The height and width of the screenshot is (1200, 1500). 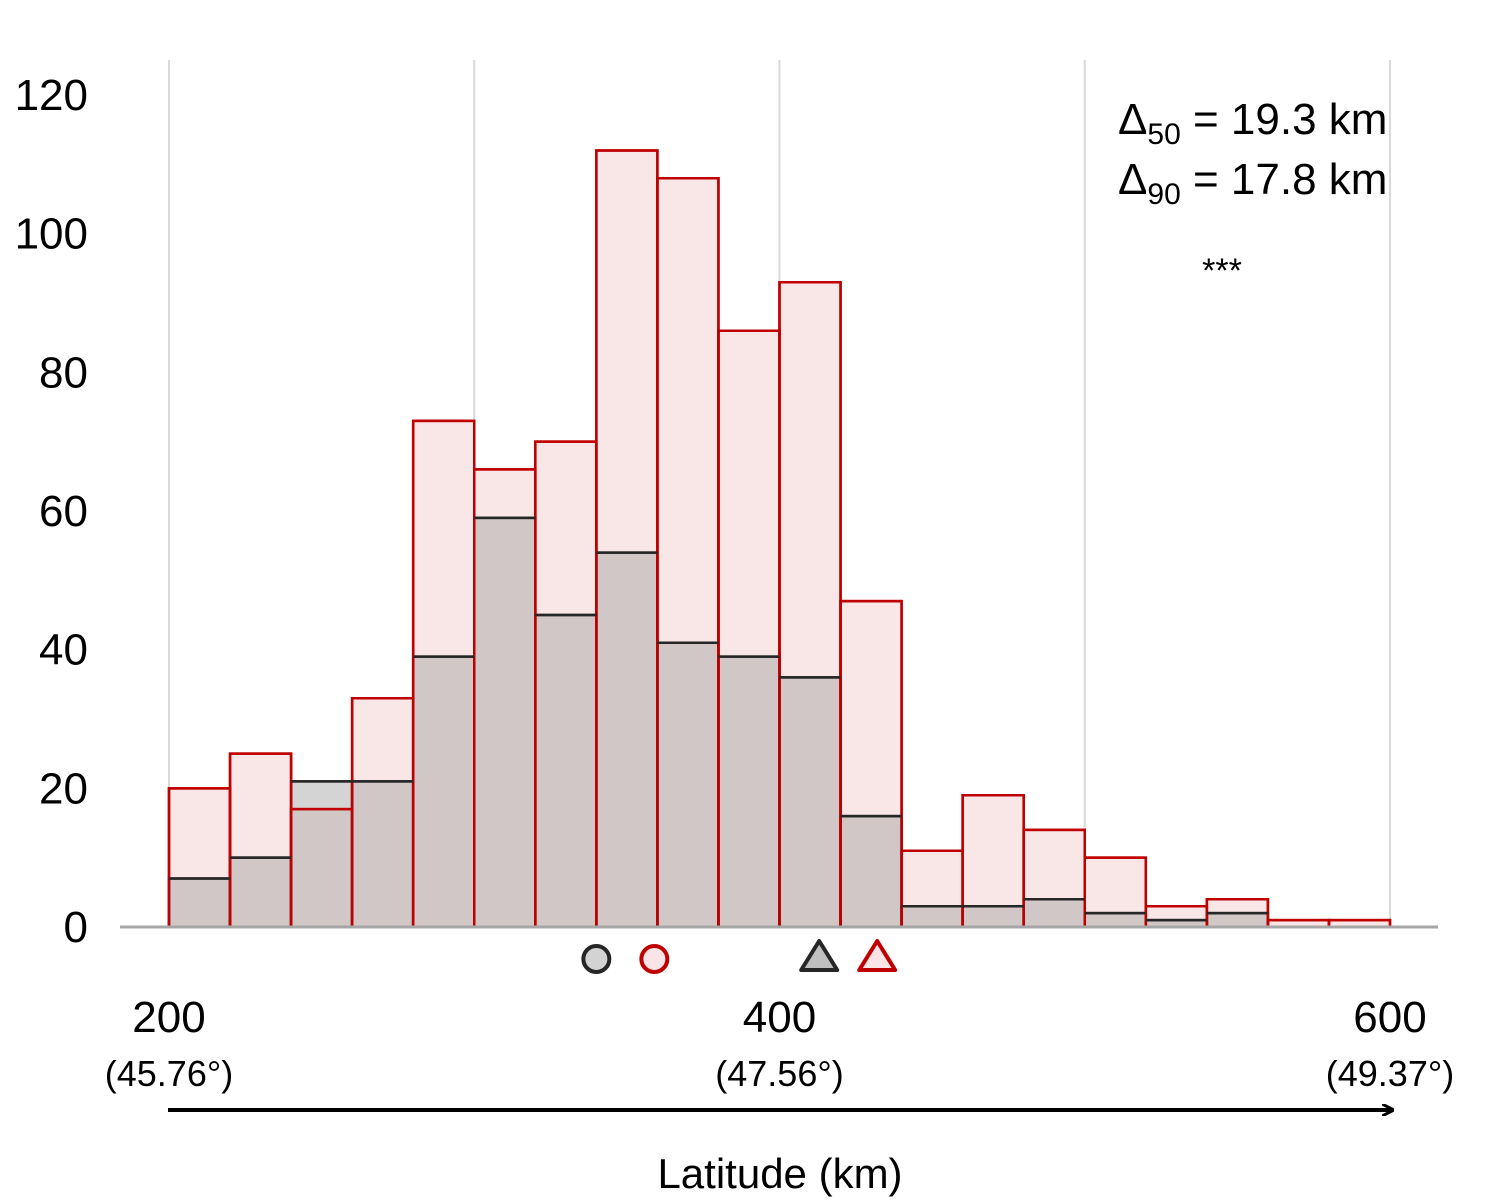 I want to click on delta-50-annotation: Δ50 = 19.3 km, so click(x=1252, y=123).